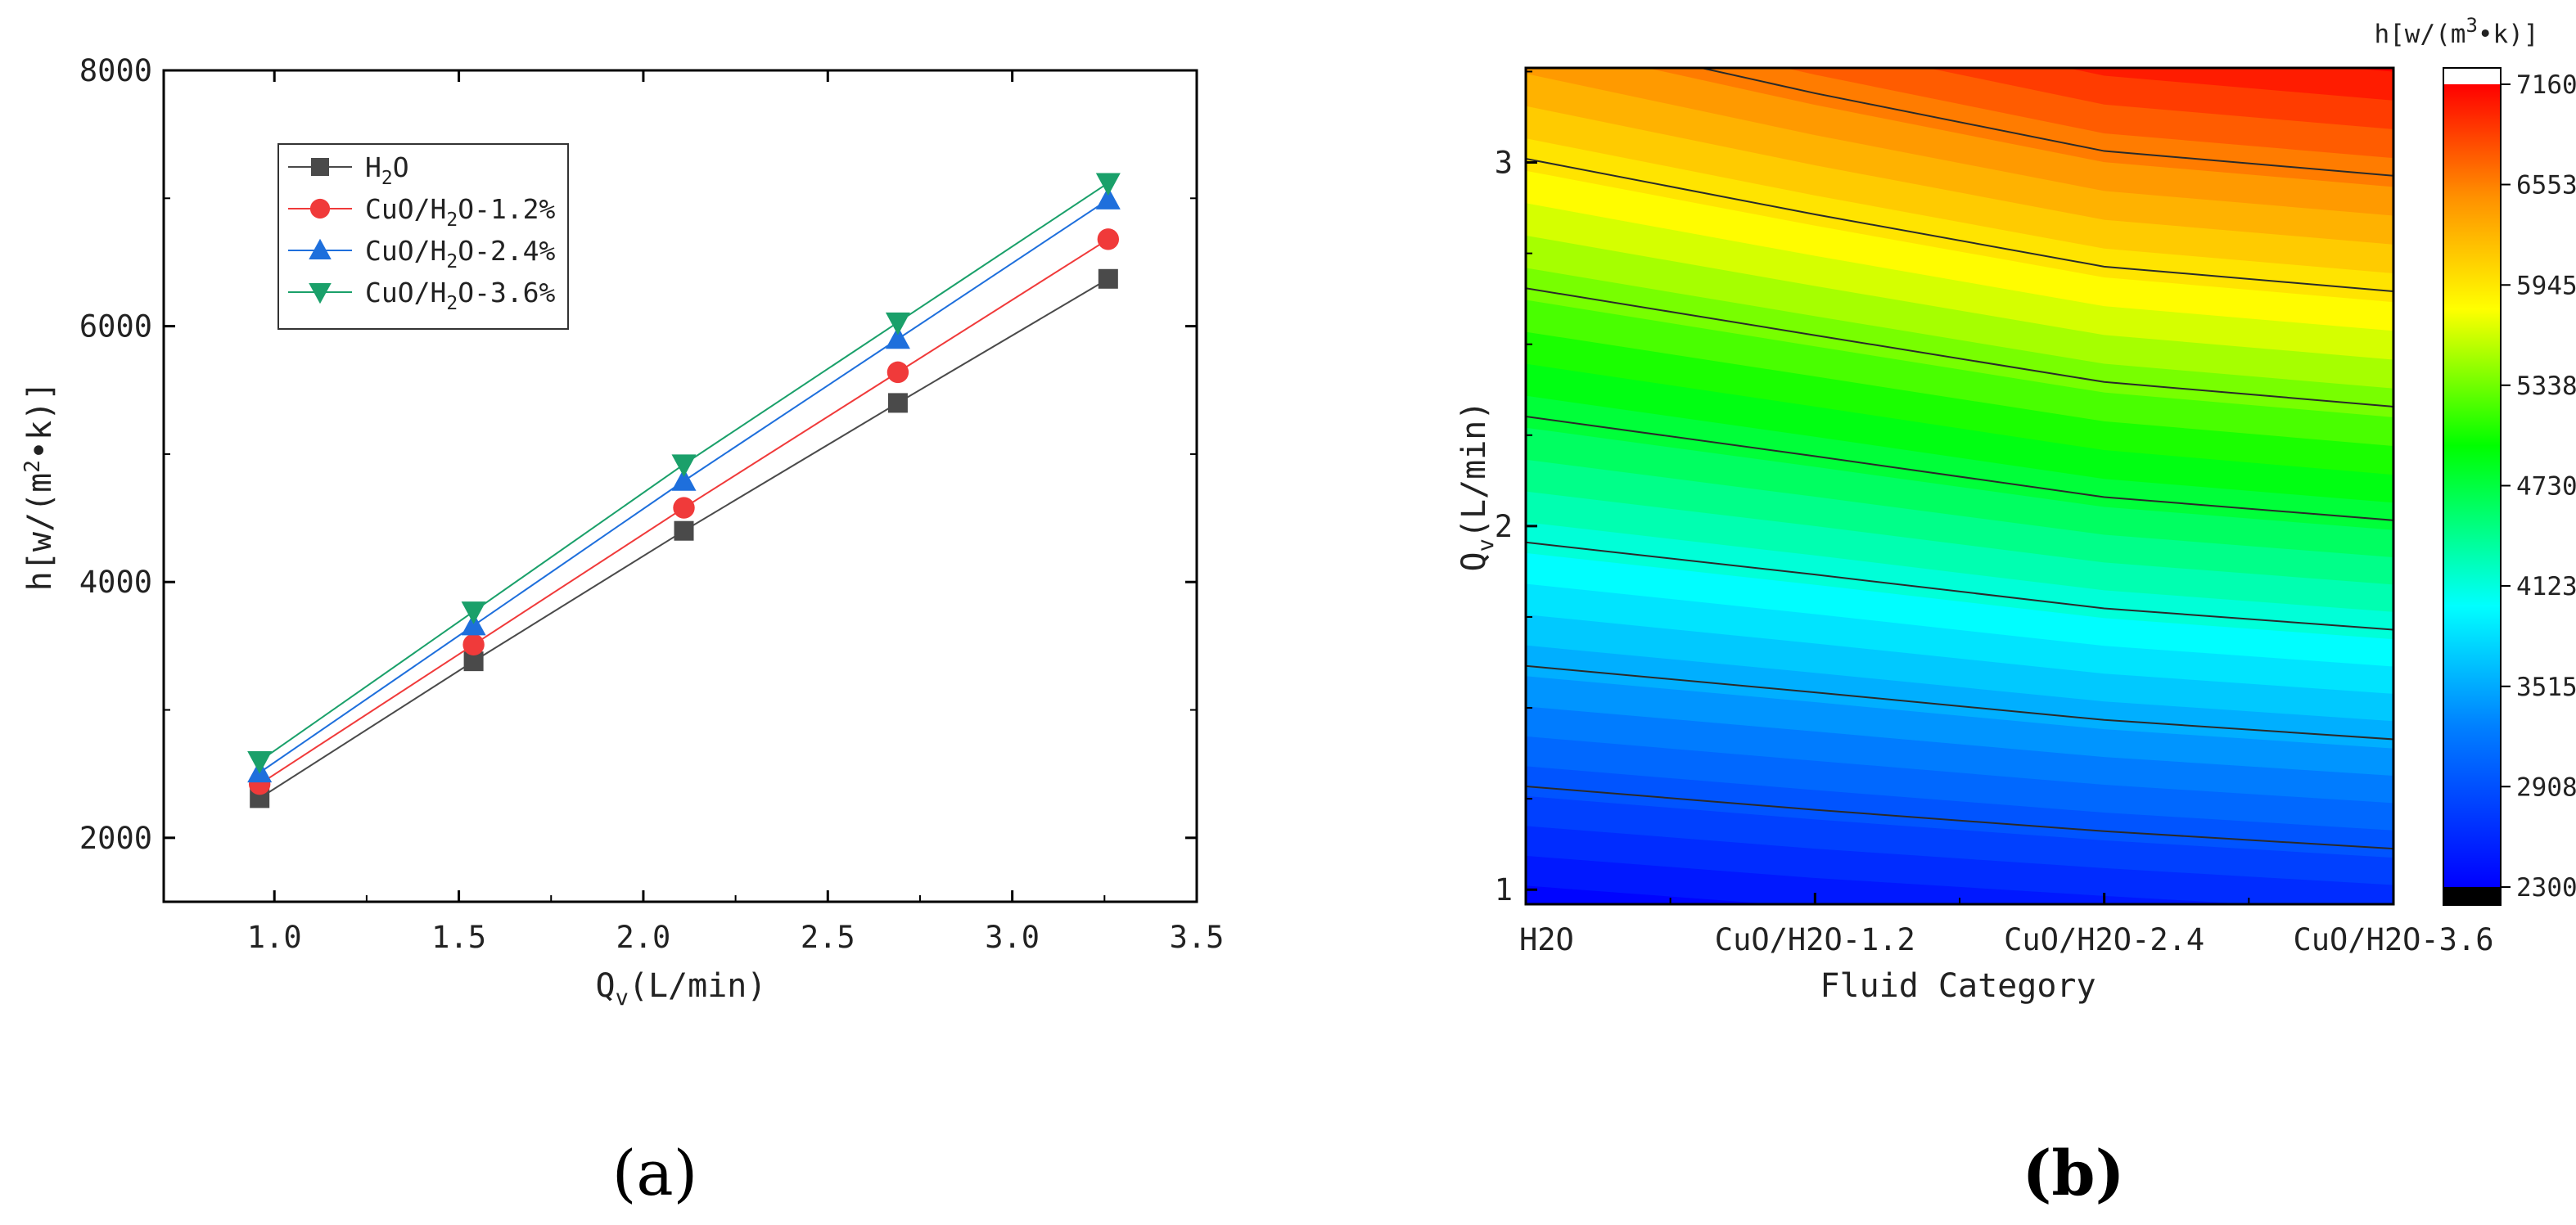 Image resolution: width=2576 pixels, height=1225 pixels. I want to click on colorbar-tick-label: 4730, so click(2546, 487).